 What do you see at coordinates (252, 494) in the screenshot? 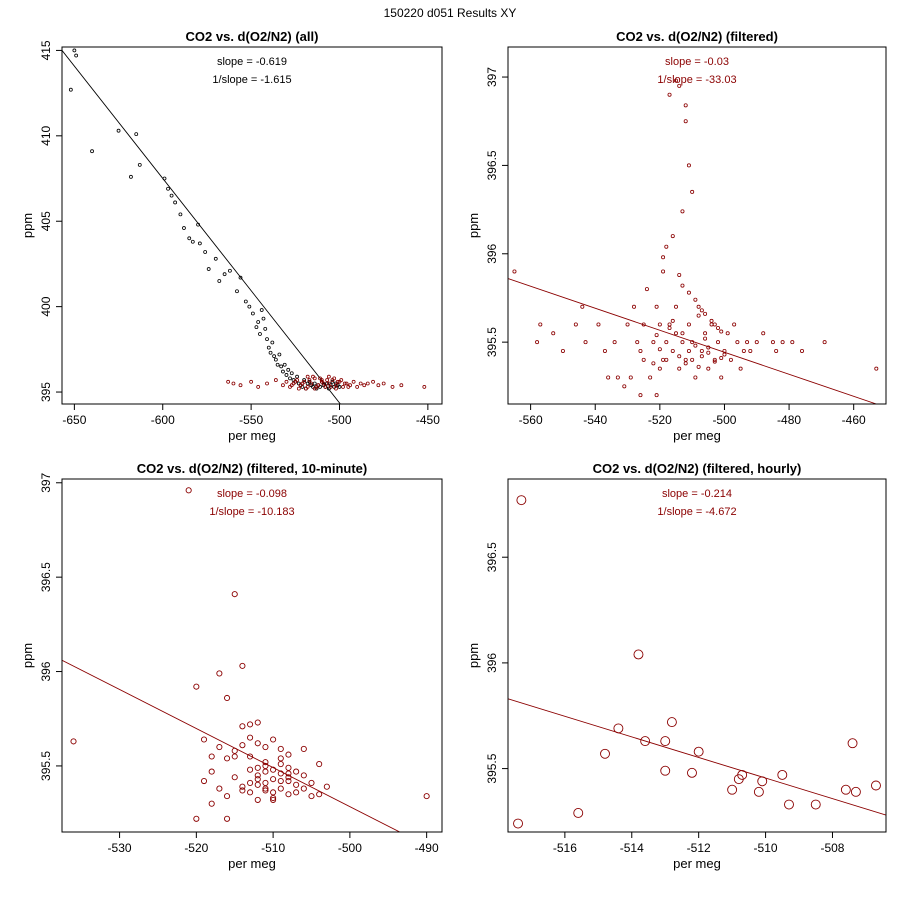
I see `slope-annotation: slope = -0.098` at bounding box center [252, 494].